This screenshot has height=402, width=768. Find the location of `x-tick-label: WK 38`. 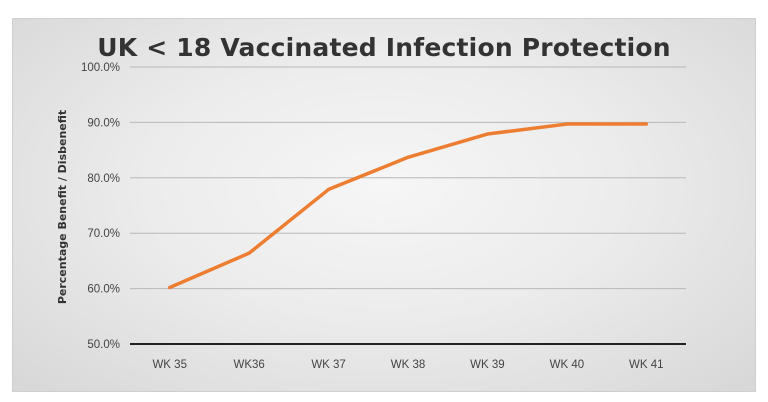

x-tick-label: WK 38 is located at coordinates (408, 365).